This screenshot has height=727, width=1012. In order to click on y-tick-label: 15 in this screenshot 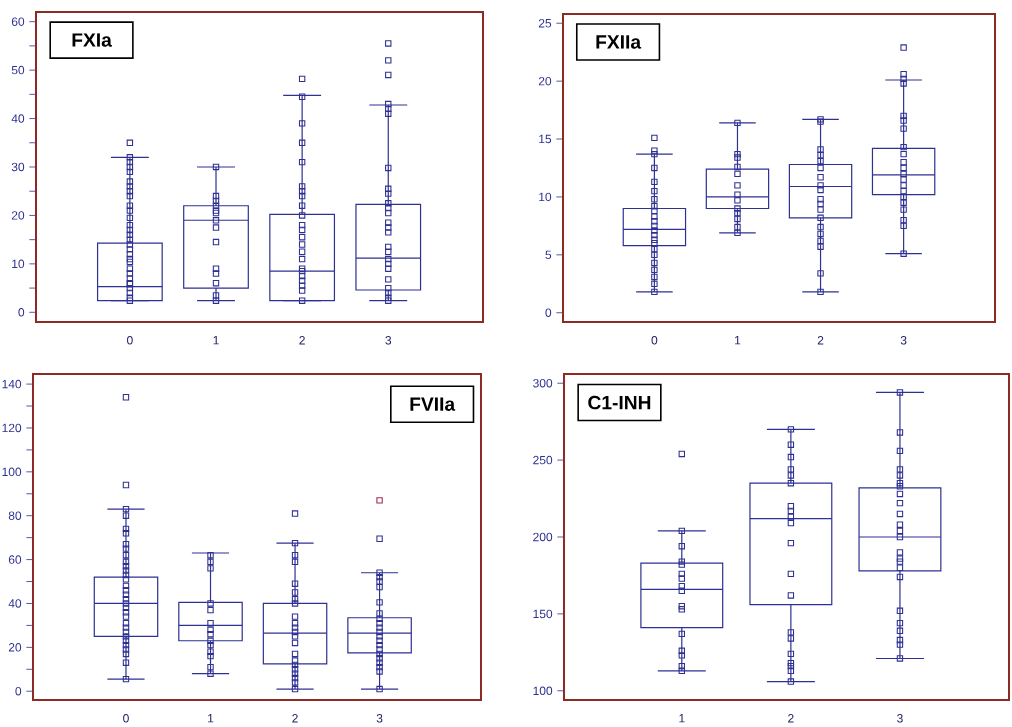, I will do `click(545, 139)`.